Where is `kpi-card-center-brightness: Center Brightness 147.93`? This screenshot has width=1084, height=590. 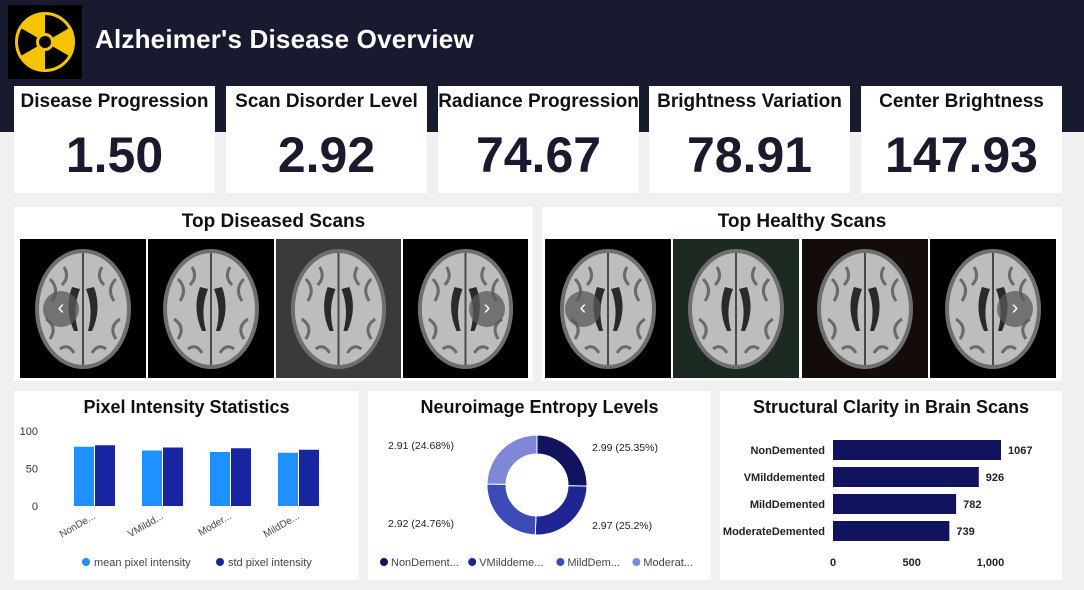
kpi-card-center-brightness: Center Brightness 147.93 is located at coordinates (961, 139).